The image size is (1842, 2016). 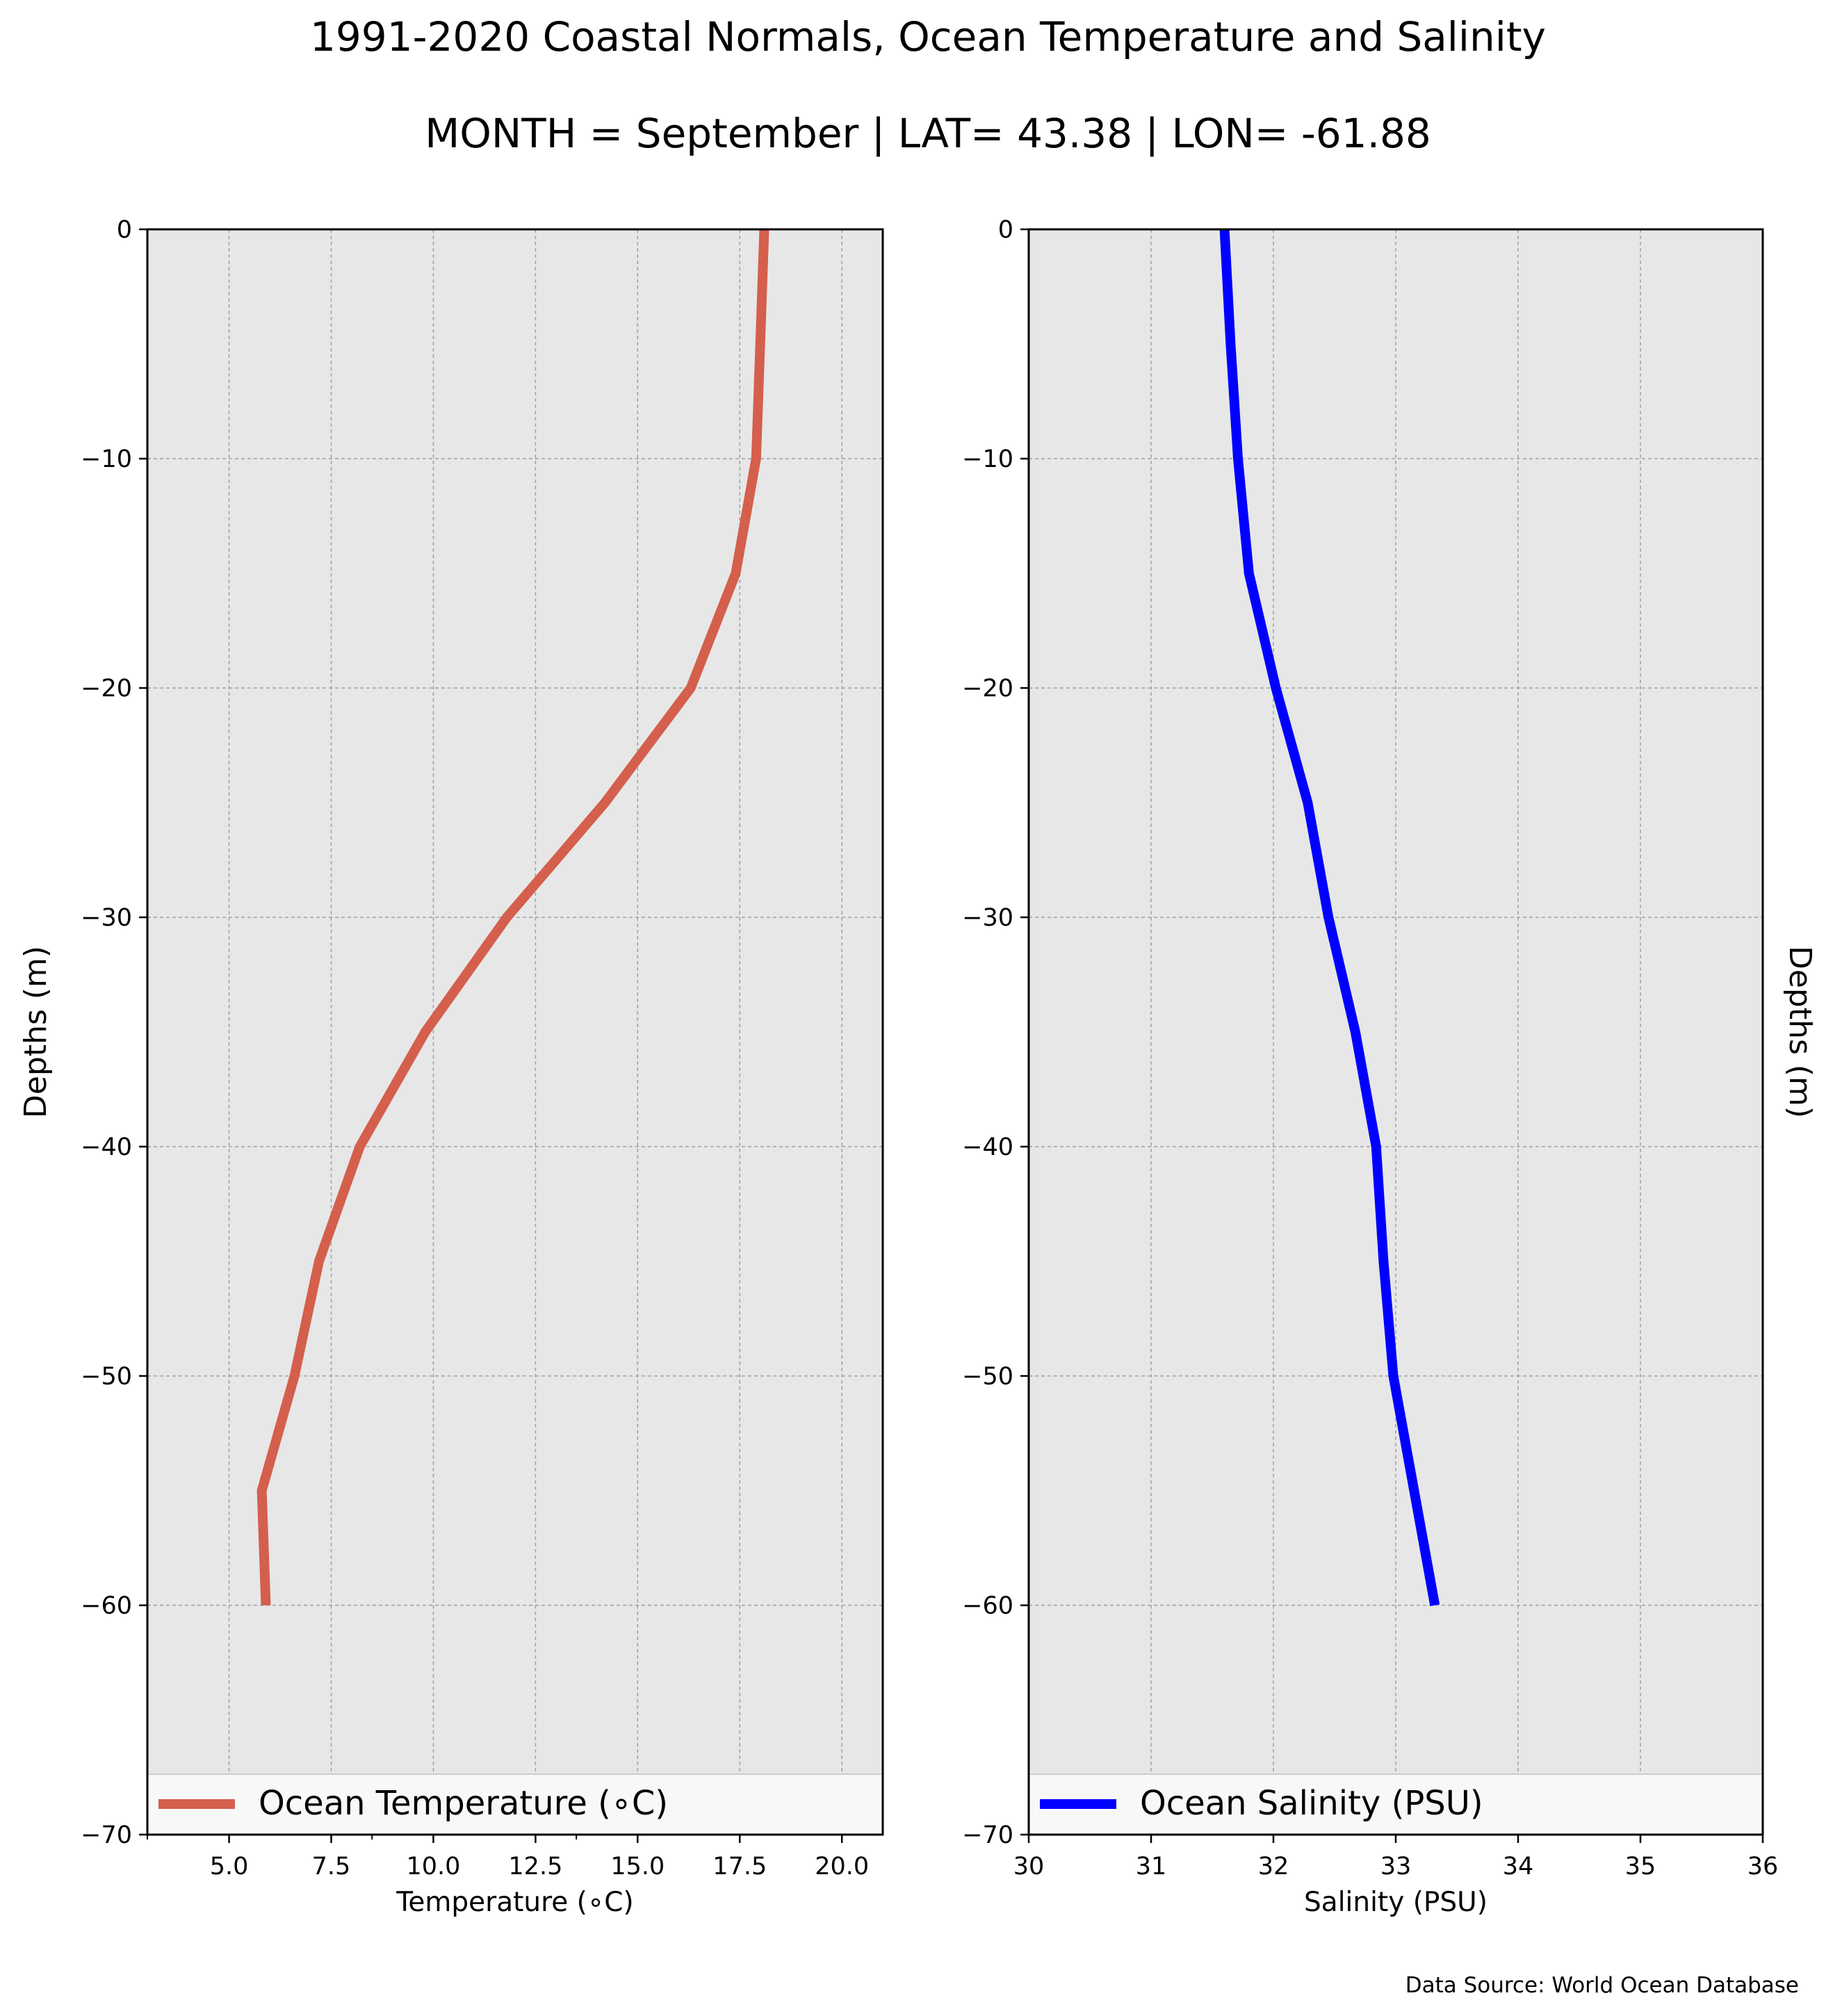 What do you see at coordinates (515, 1903) in the screenshot?
I see `temperature-x-axis-label: Temperature (∘C)` at bounding box center [515, 1903].